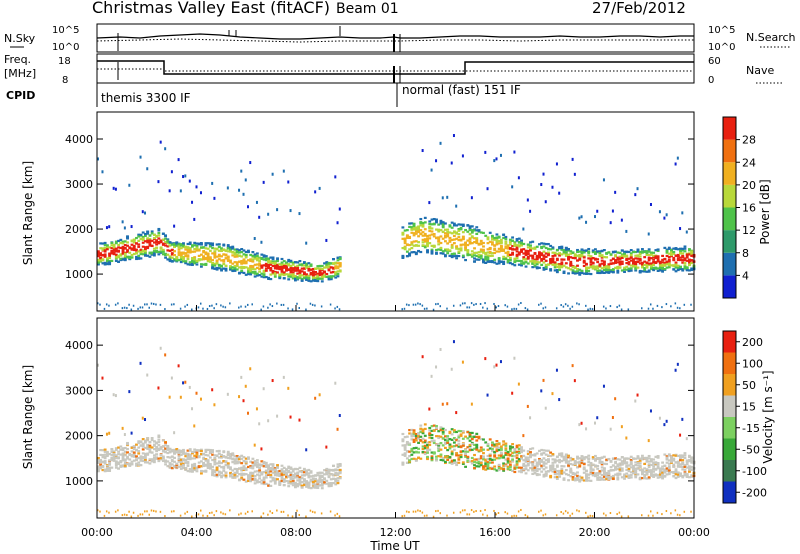 Image resolution: width=800 pixels, height=554 pixels. What do you see at coordinates (79, 274) in the screenshot?
I see `ytick-label: 1000` at bounding box center [79, 274].